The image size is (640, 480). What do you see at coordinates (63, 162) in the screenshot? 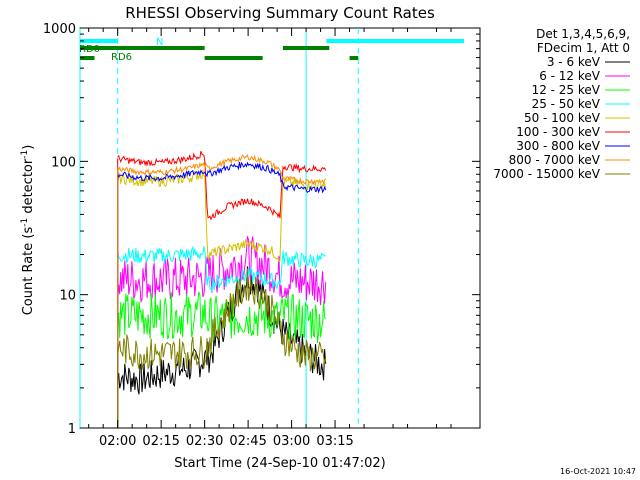
I see `y-tick-label-2: 100` at bounding box center [63, 162].